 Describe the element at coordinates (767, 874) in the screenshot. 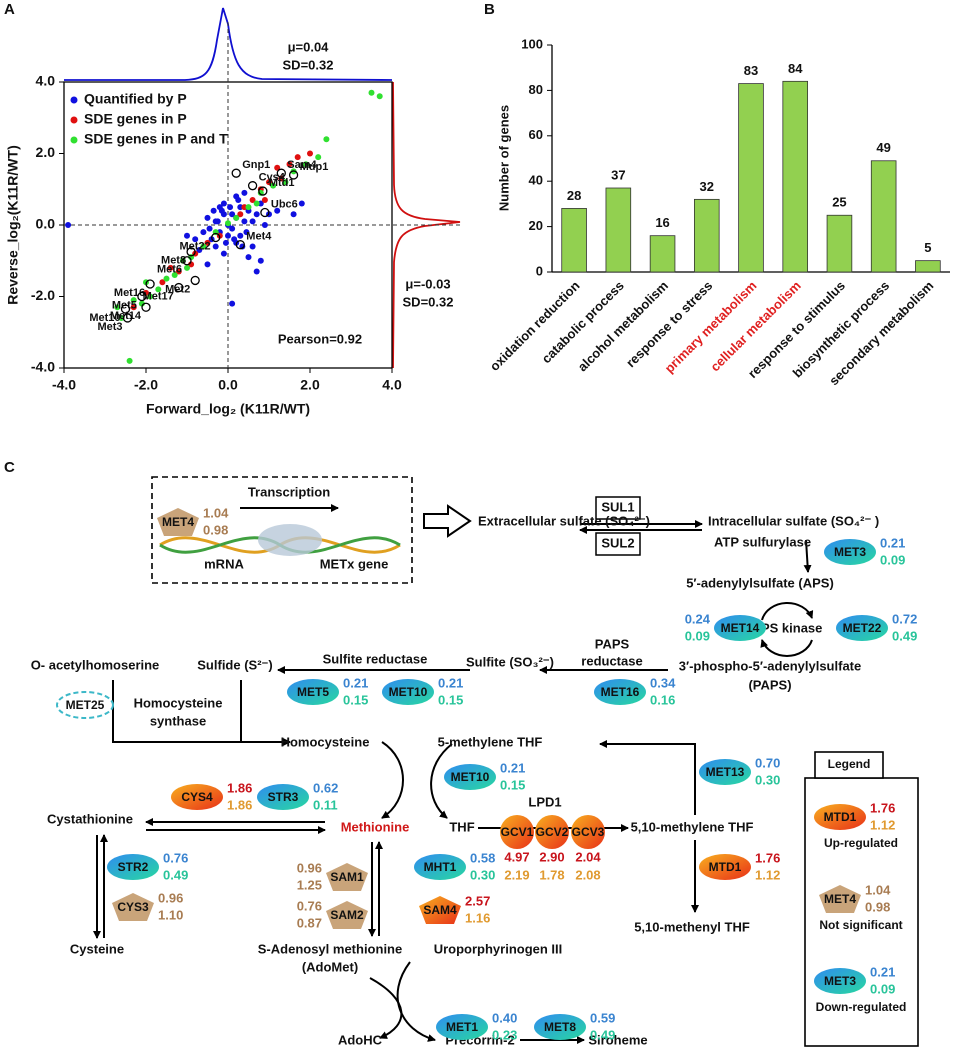

I see `fold-change: 1.12` at that location.